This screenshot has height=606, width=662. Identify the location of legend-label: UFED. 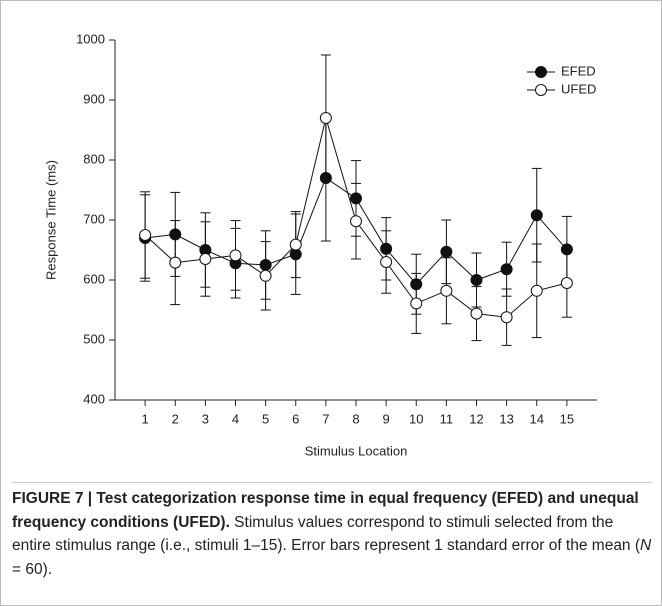
(578, 88).